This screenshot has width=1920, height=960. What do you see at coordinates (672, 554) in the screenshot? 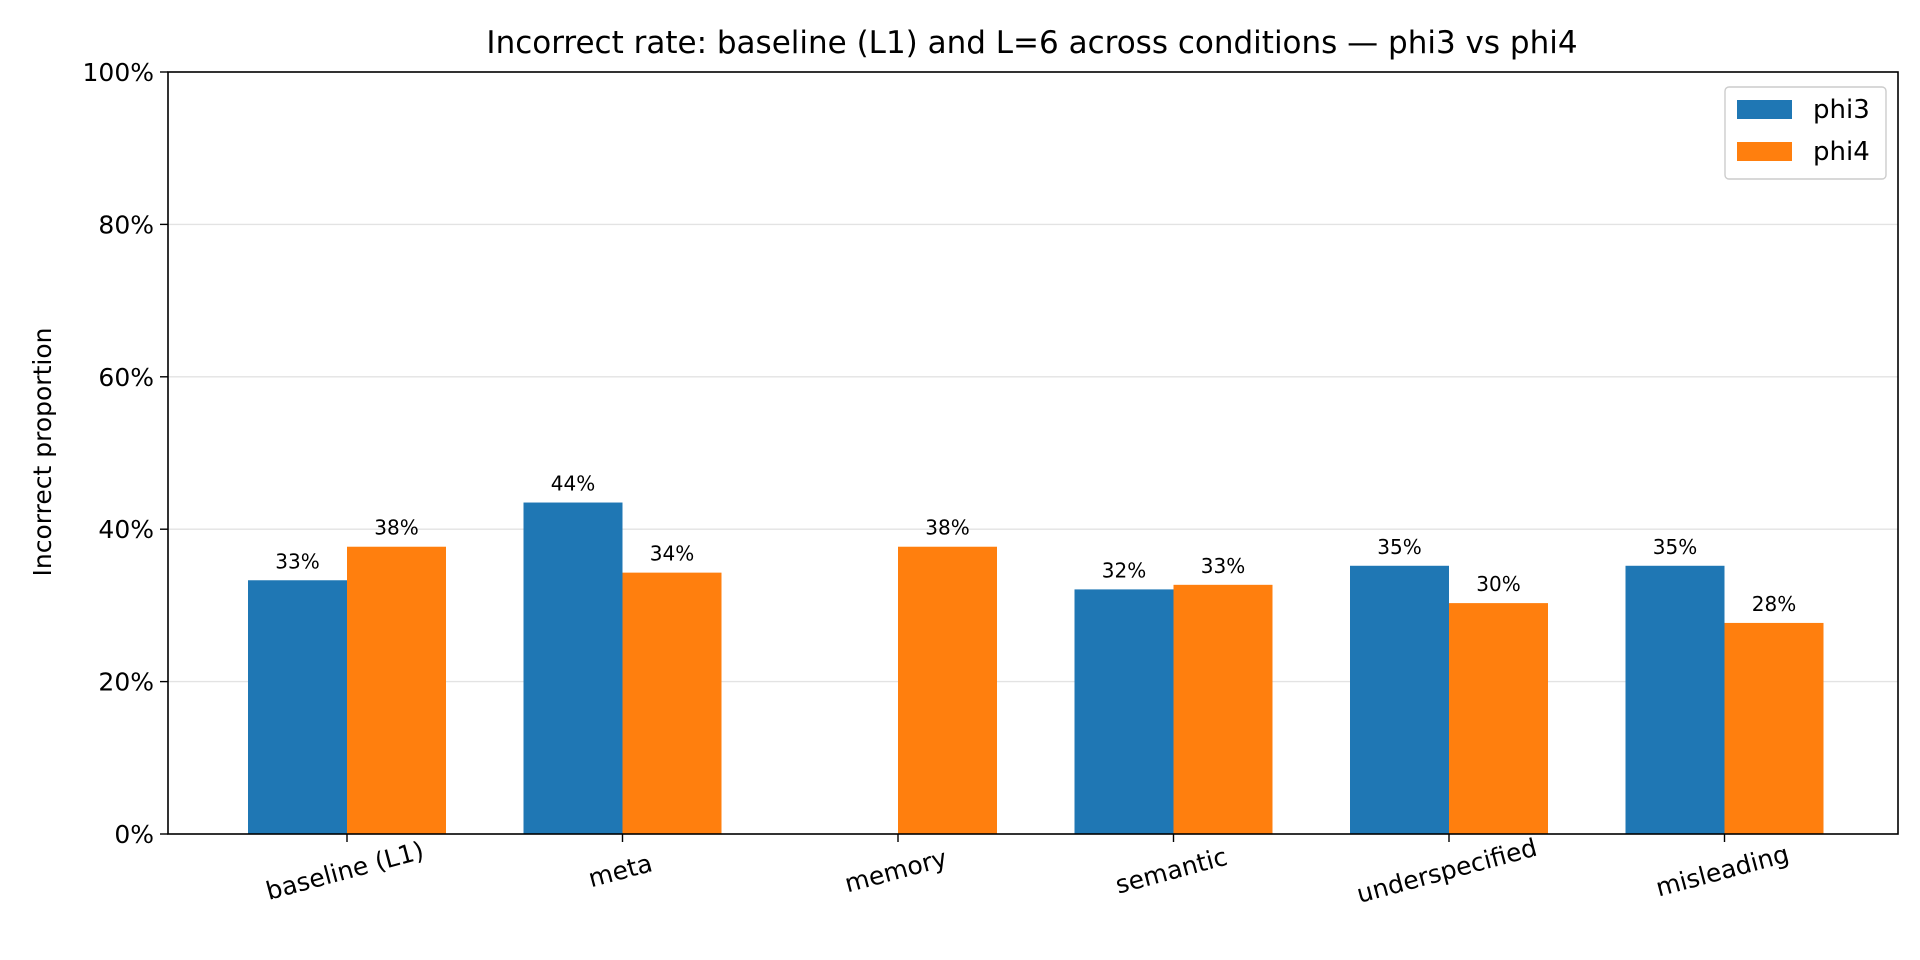
I see `data-label-phi4: 34%` at bounding box center [672, 554].